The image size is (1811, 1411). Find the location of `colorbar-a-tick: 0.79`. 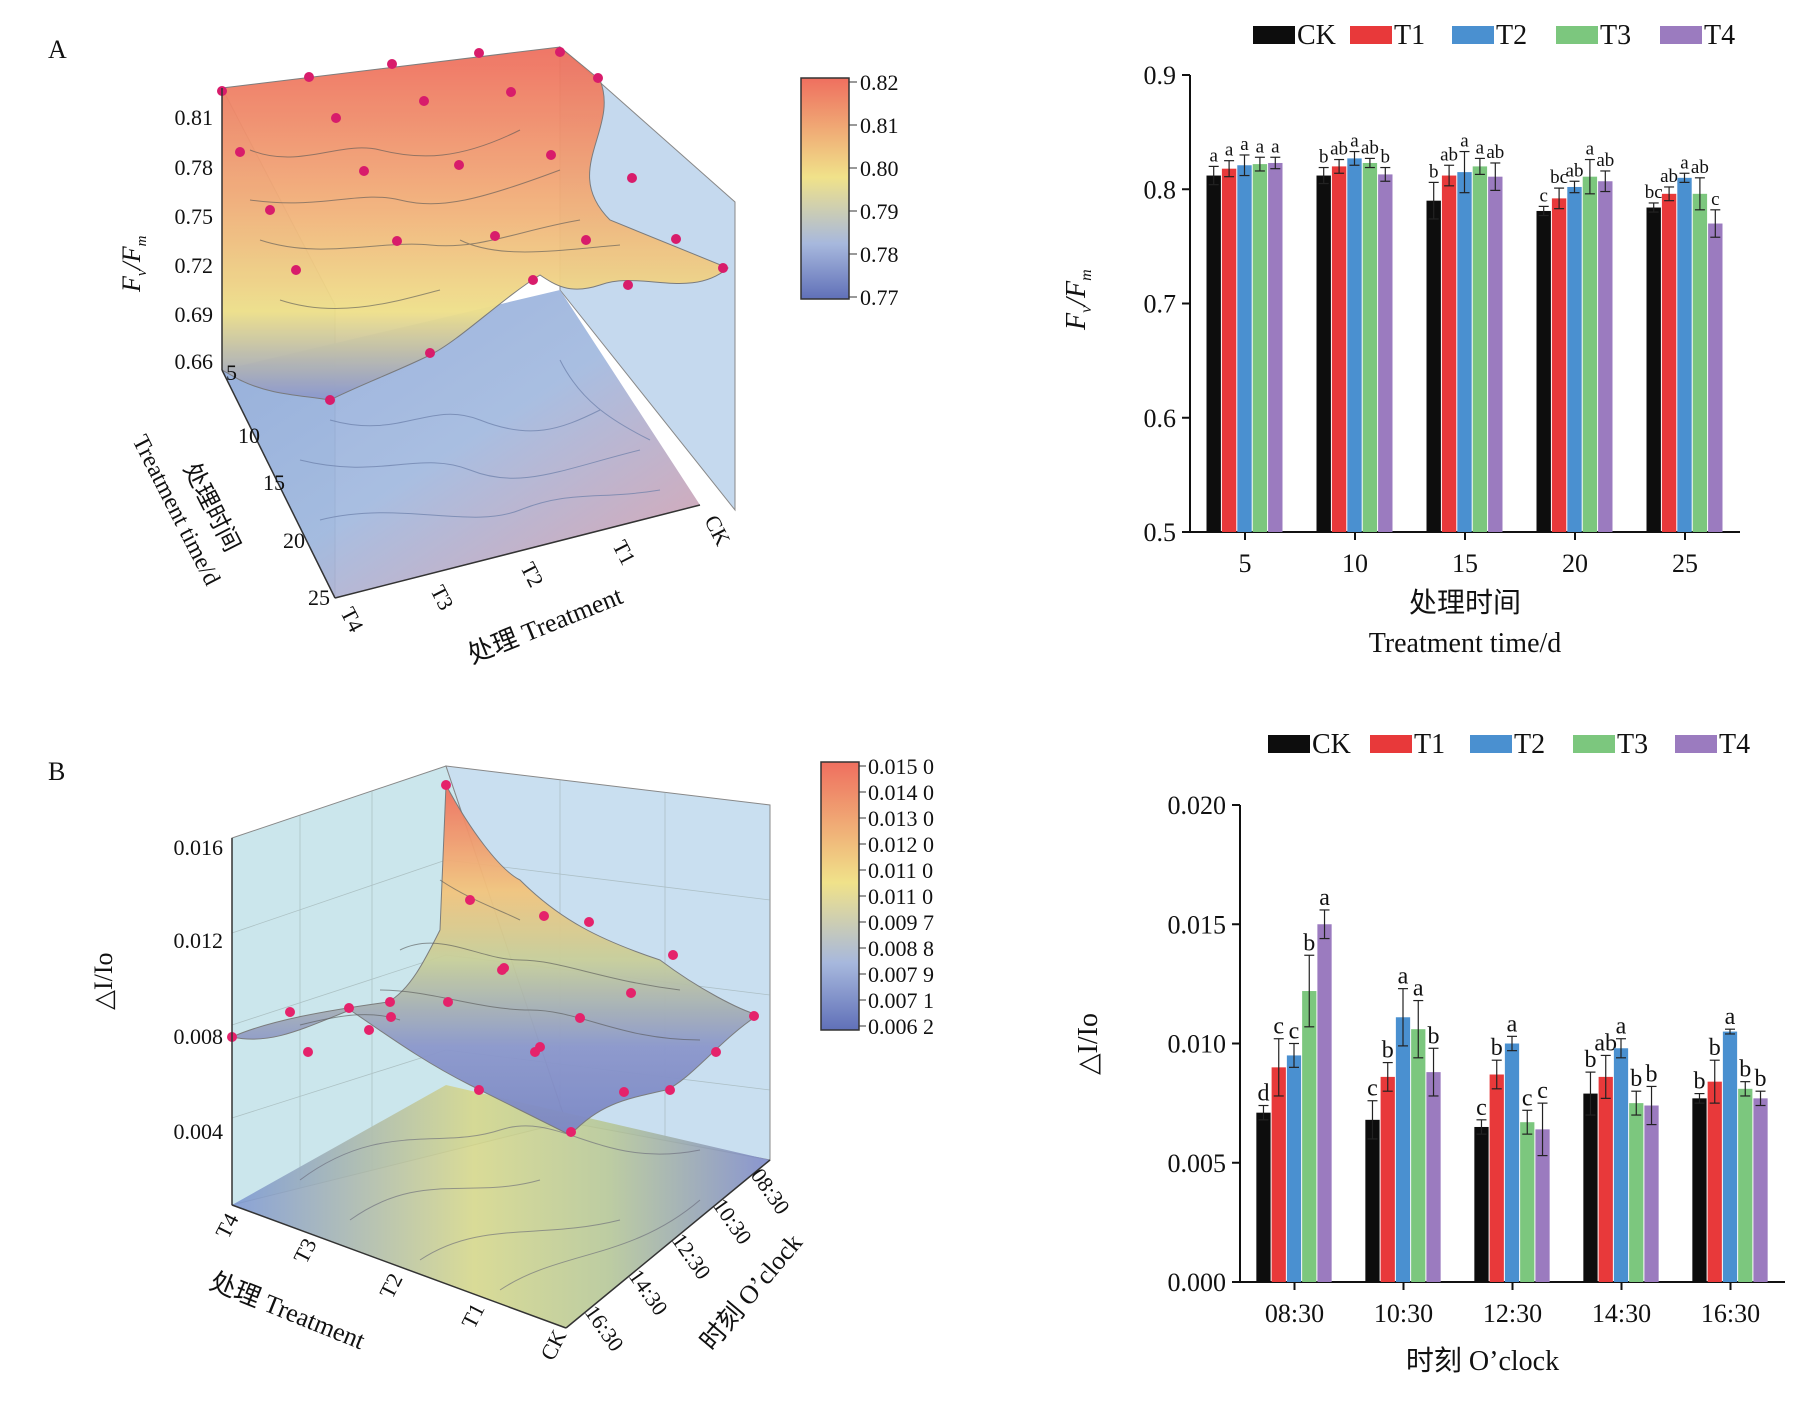

colorbar-a-tick: 0.79 is located at coordinates (879, 211).